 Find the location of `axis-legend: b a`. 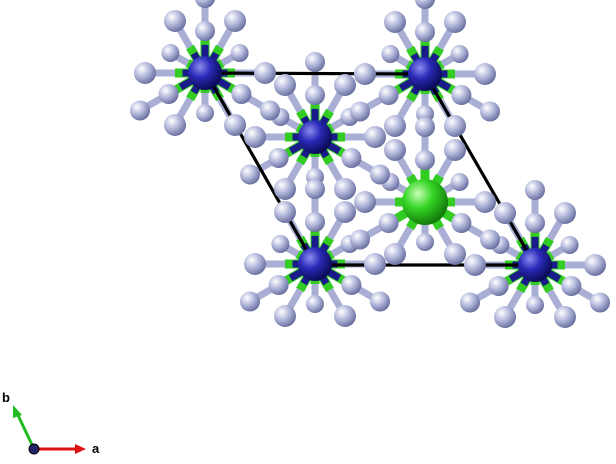

axis-legend: b a is located at coordinates (51, 423).